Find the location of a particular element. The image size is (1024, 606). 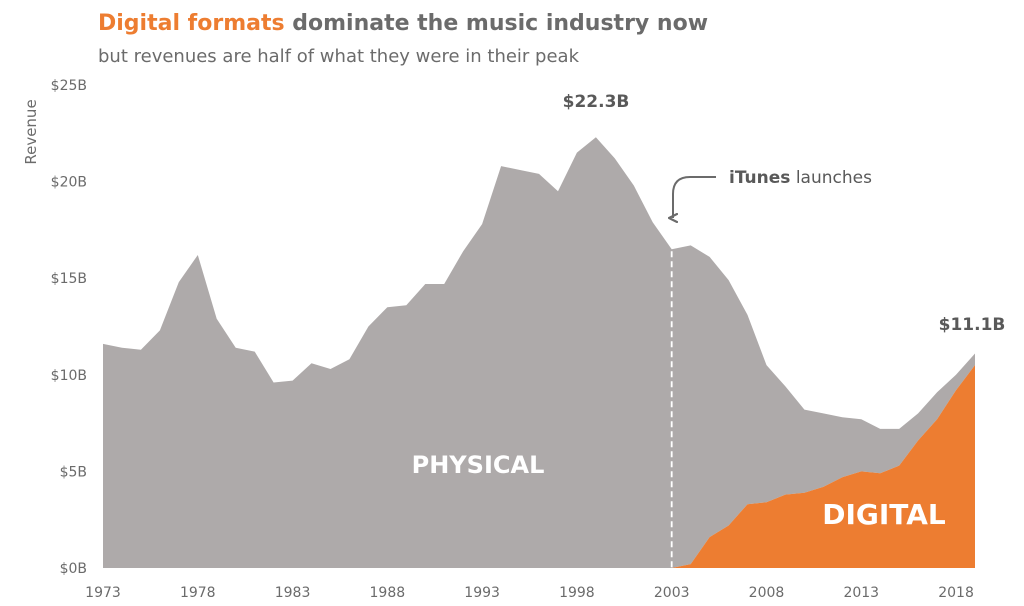

itunes-annotation-bold: iTunes is located at coordinates (759, 178).